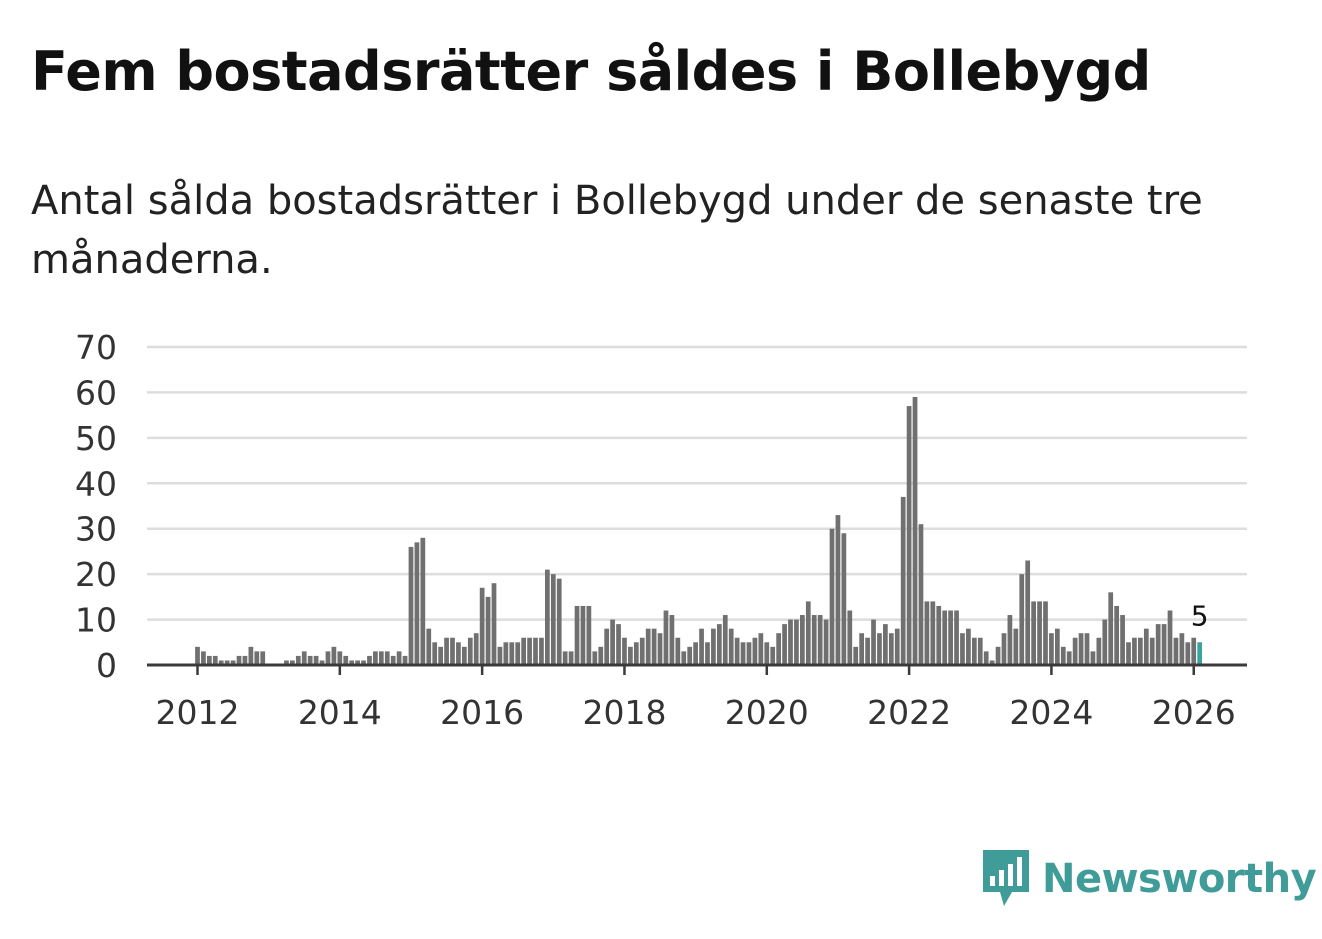 The width and height of the screenshot is (1322, 939). I want to click on newsworthy-logo: Newsworthy, so click(1148, 879).